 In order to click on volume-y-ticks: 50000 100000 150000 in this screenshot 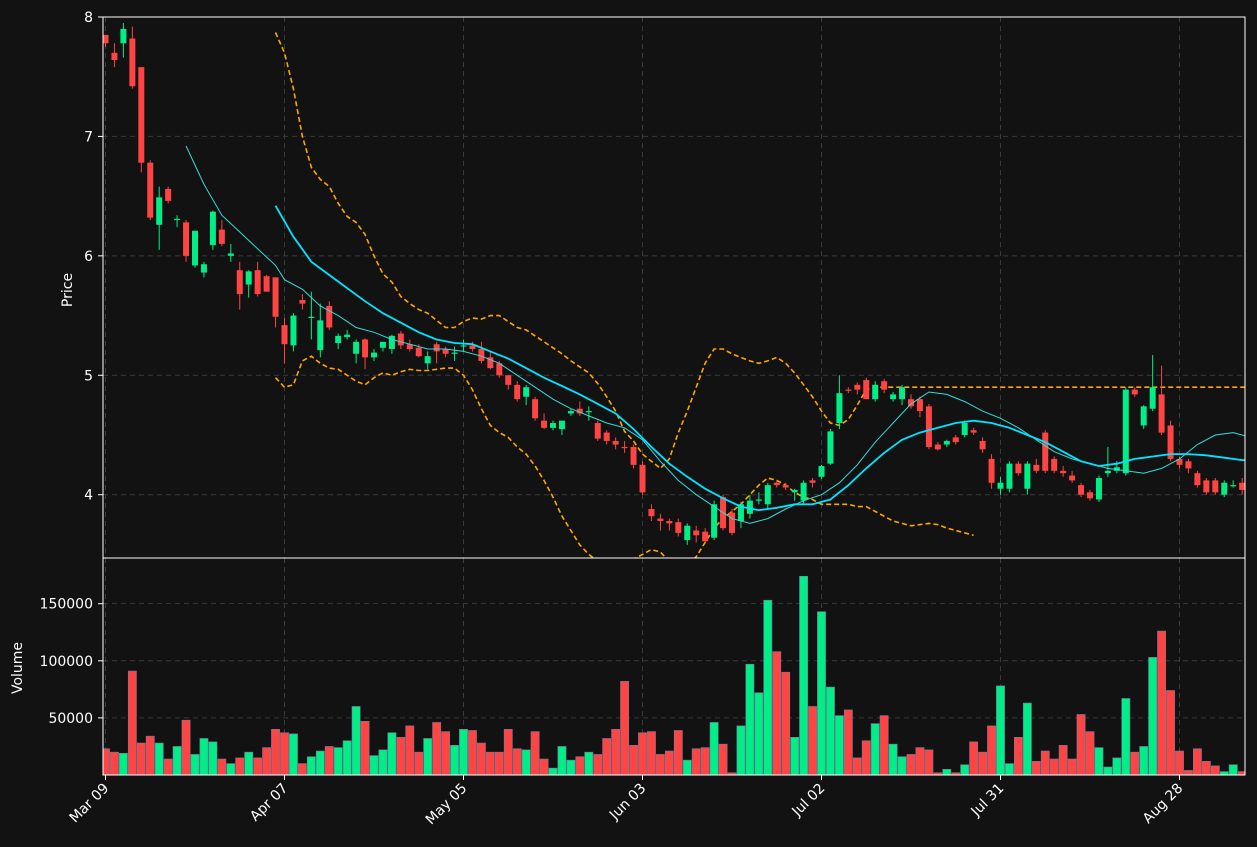, I will do `click(71, 662)`.